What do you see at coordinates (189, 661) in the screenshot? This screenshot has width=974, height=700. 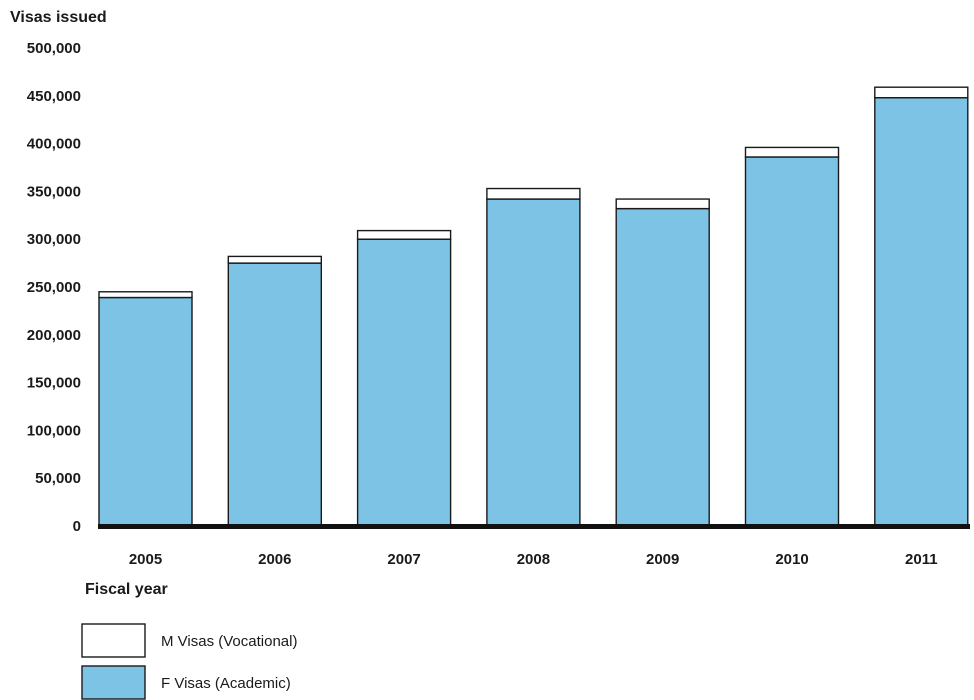 I see `legend: M Visas (Vocational) F Visas (Academic)` at bounding box center [189, 661].